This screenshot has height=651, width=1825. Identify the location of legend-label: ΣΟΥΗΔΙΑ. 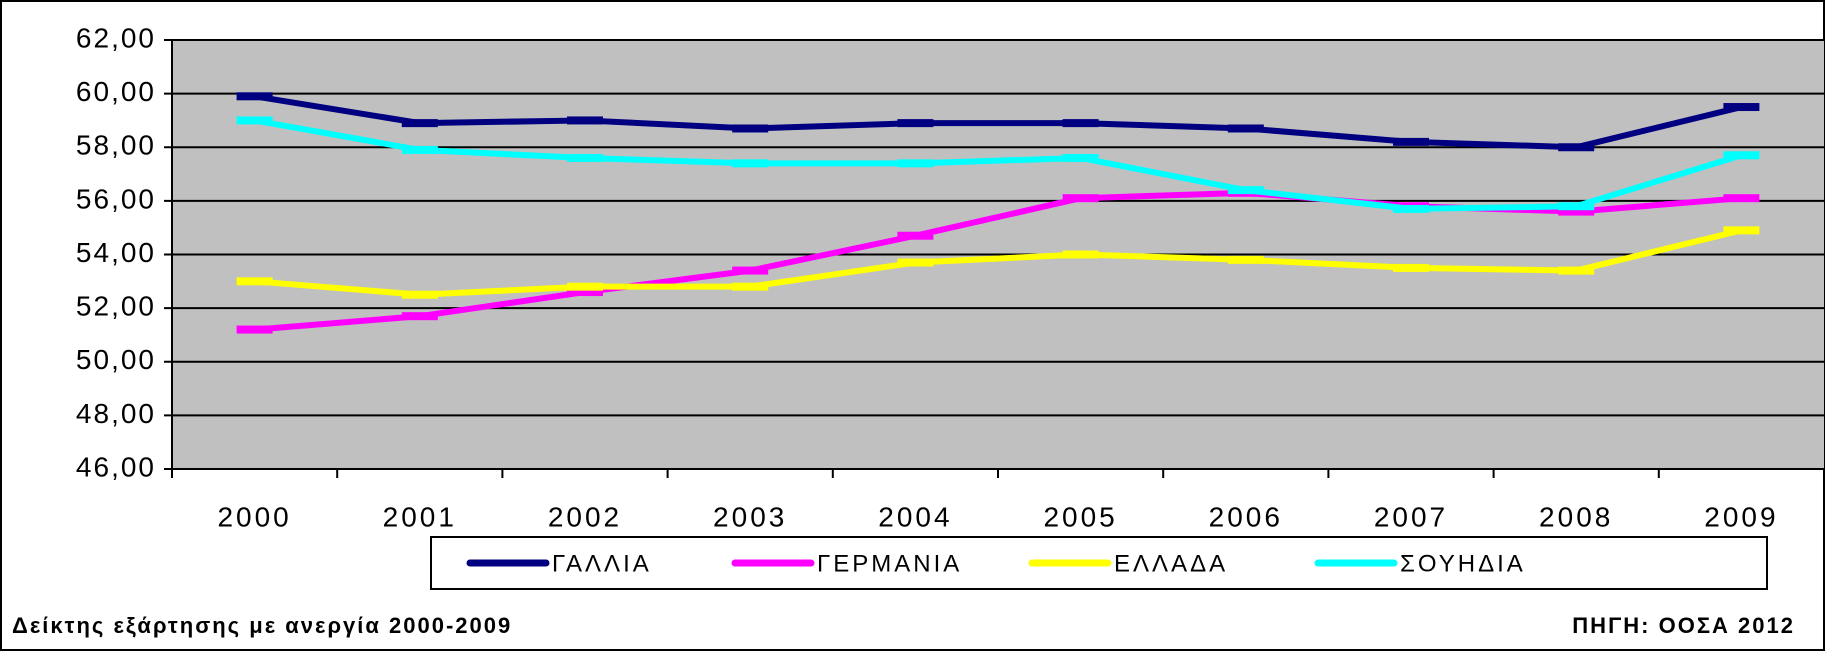
(1463, 563).